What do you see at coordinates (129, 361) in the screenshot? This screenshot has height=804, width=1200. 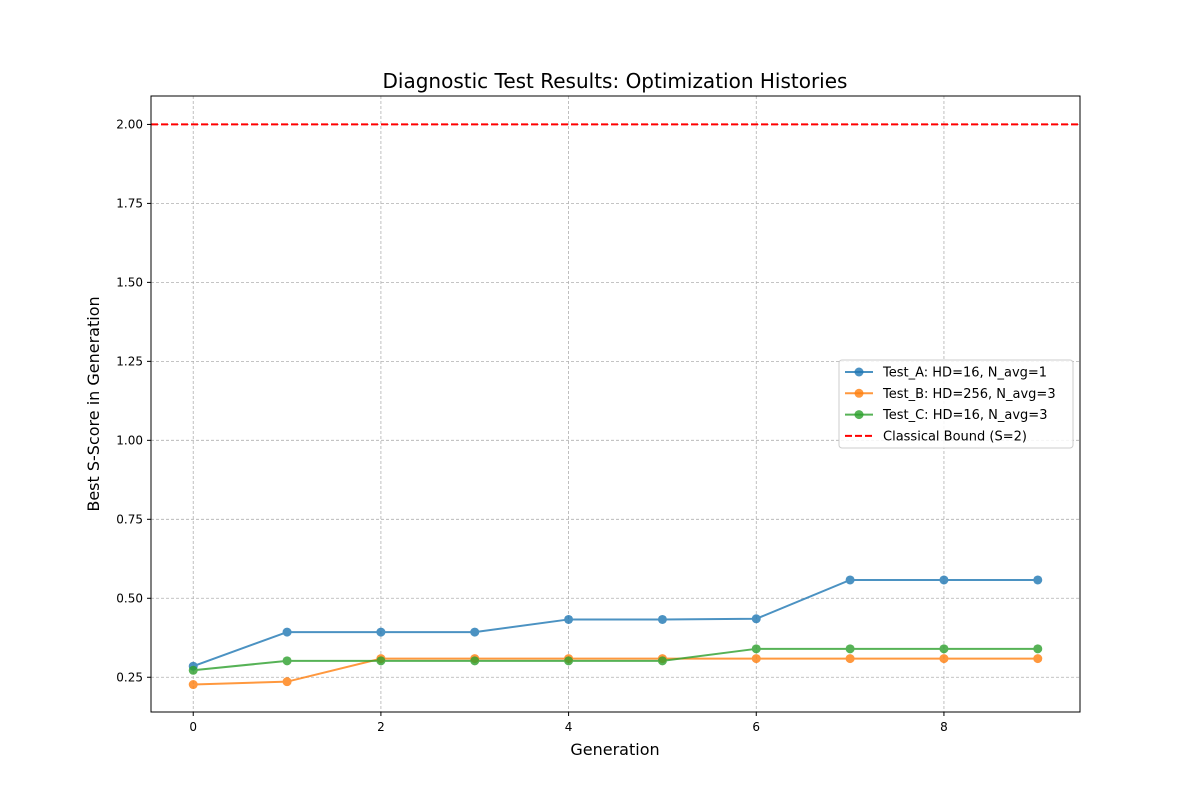 I see `y-tick-label: 1.25` at bounding box center [129, 361].